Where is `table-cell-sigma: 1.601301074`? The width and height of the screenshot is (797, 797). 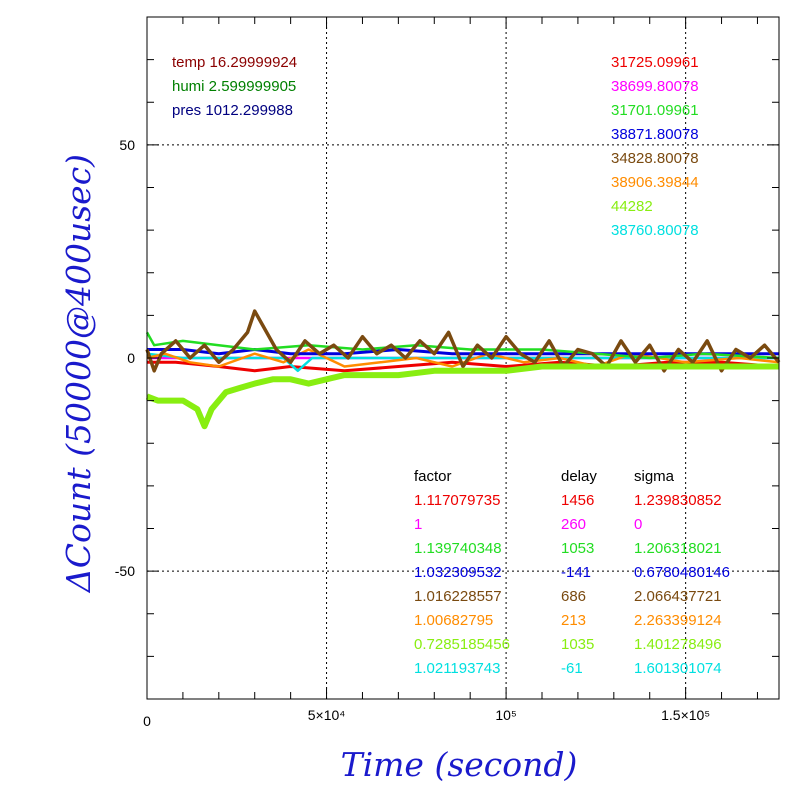
table-cell-sigma: 1.601301074 is located at coordinates (678, 668).